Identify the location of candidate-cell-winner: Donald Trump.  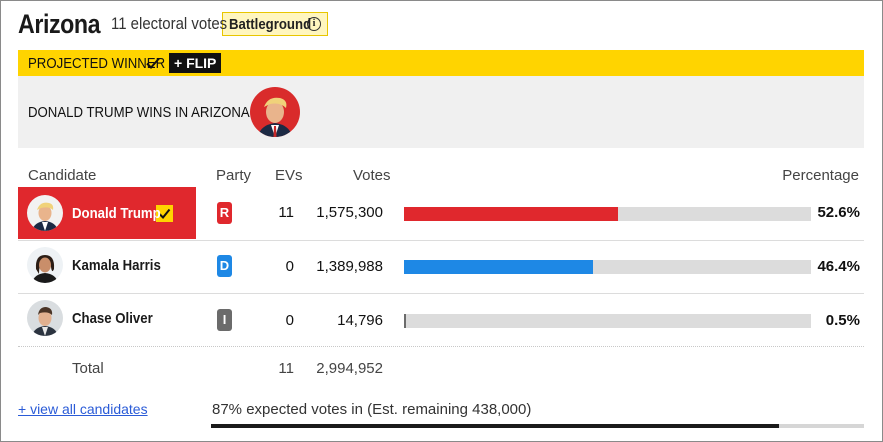
(107, 213).